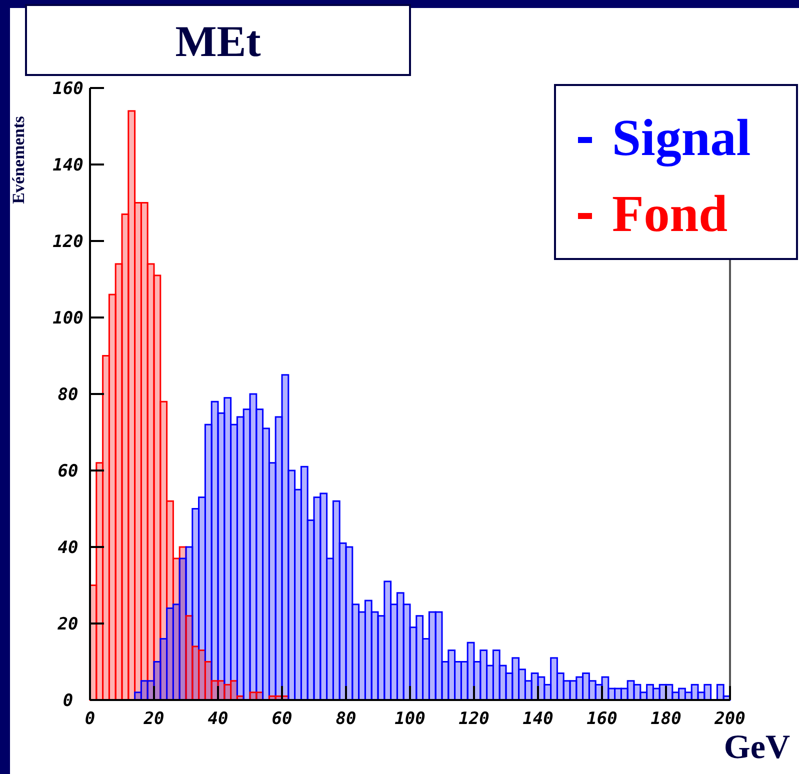 The width and height of the screenshot is (799, 774). What do you see at coordinates (410, 719) in the screenshot?
I see `x-tick-label: 100` at bounding box center [410, 719].